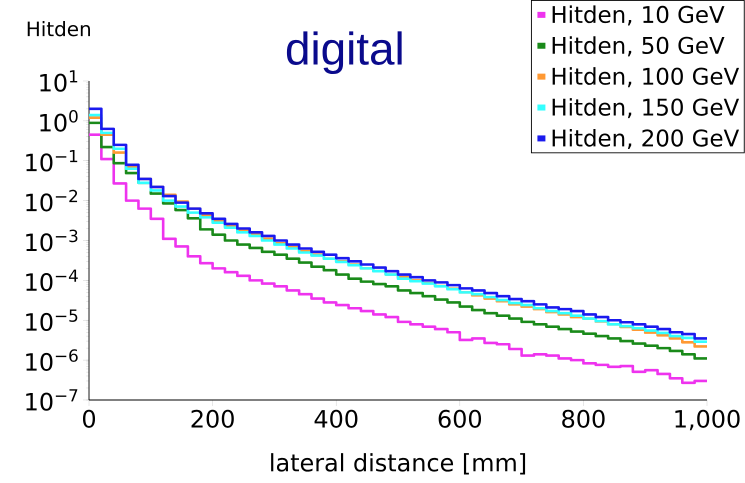 The image size is (745, 483). What do you see at coordinates (59, 28) in the screenshot?
I see `y-axis-title: Hitden` at bounding box center [59, 28].